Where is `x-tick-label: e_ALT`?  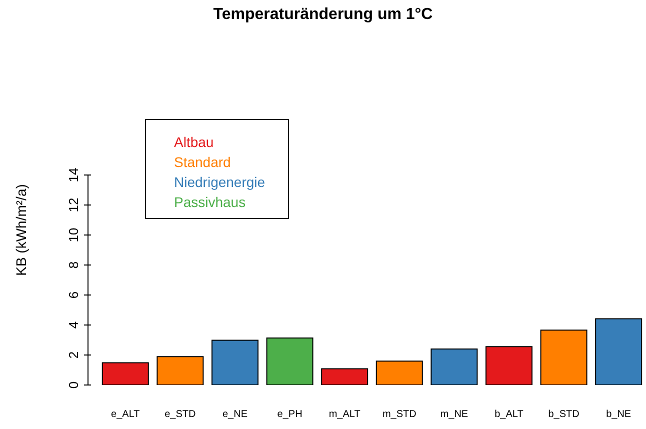 x-tick-label: e_ALT is located at coordinates (125, 414).